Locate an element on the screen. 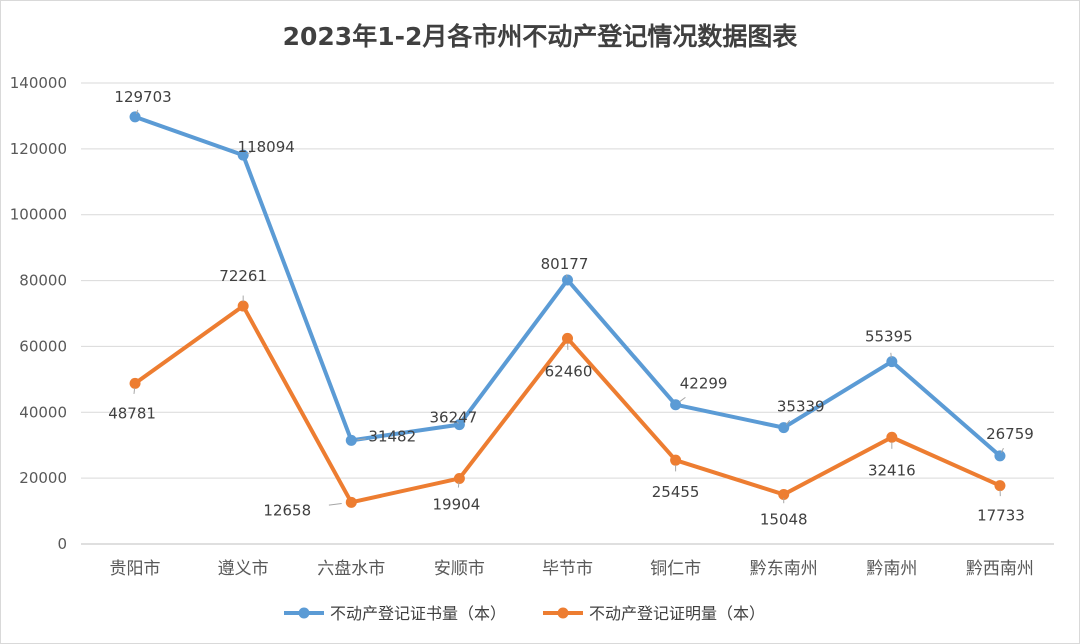  data-label: 72261 is located at coordinates (243, 276).